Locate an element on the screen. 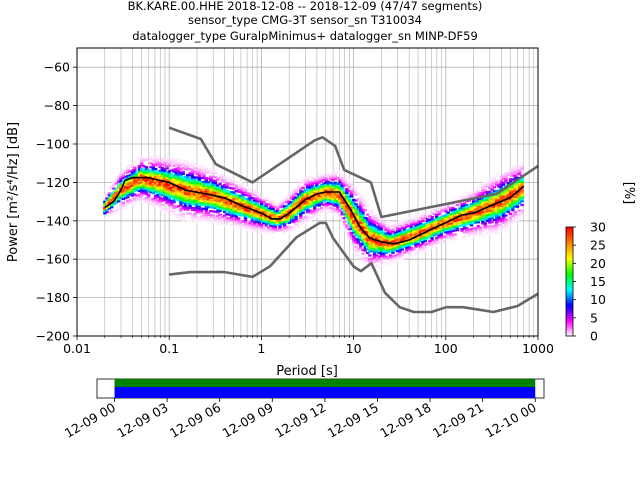 The width and height of the screenshot is (640, 480). y-tick-label: −100 is located at coordinates (53, 144).